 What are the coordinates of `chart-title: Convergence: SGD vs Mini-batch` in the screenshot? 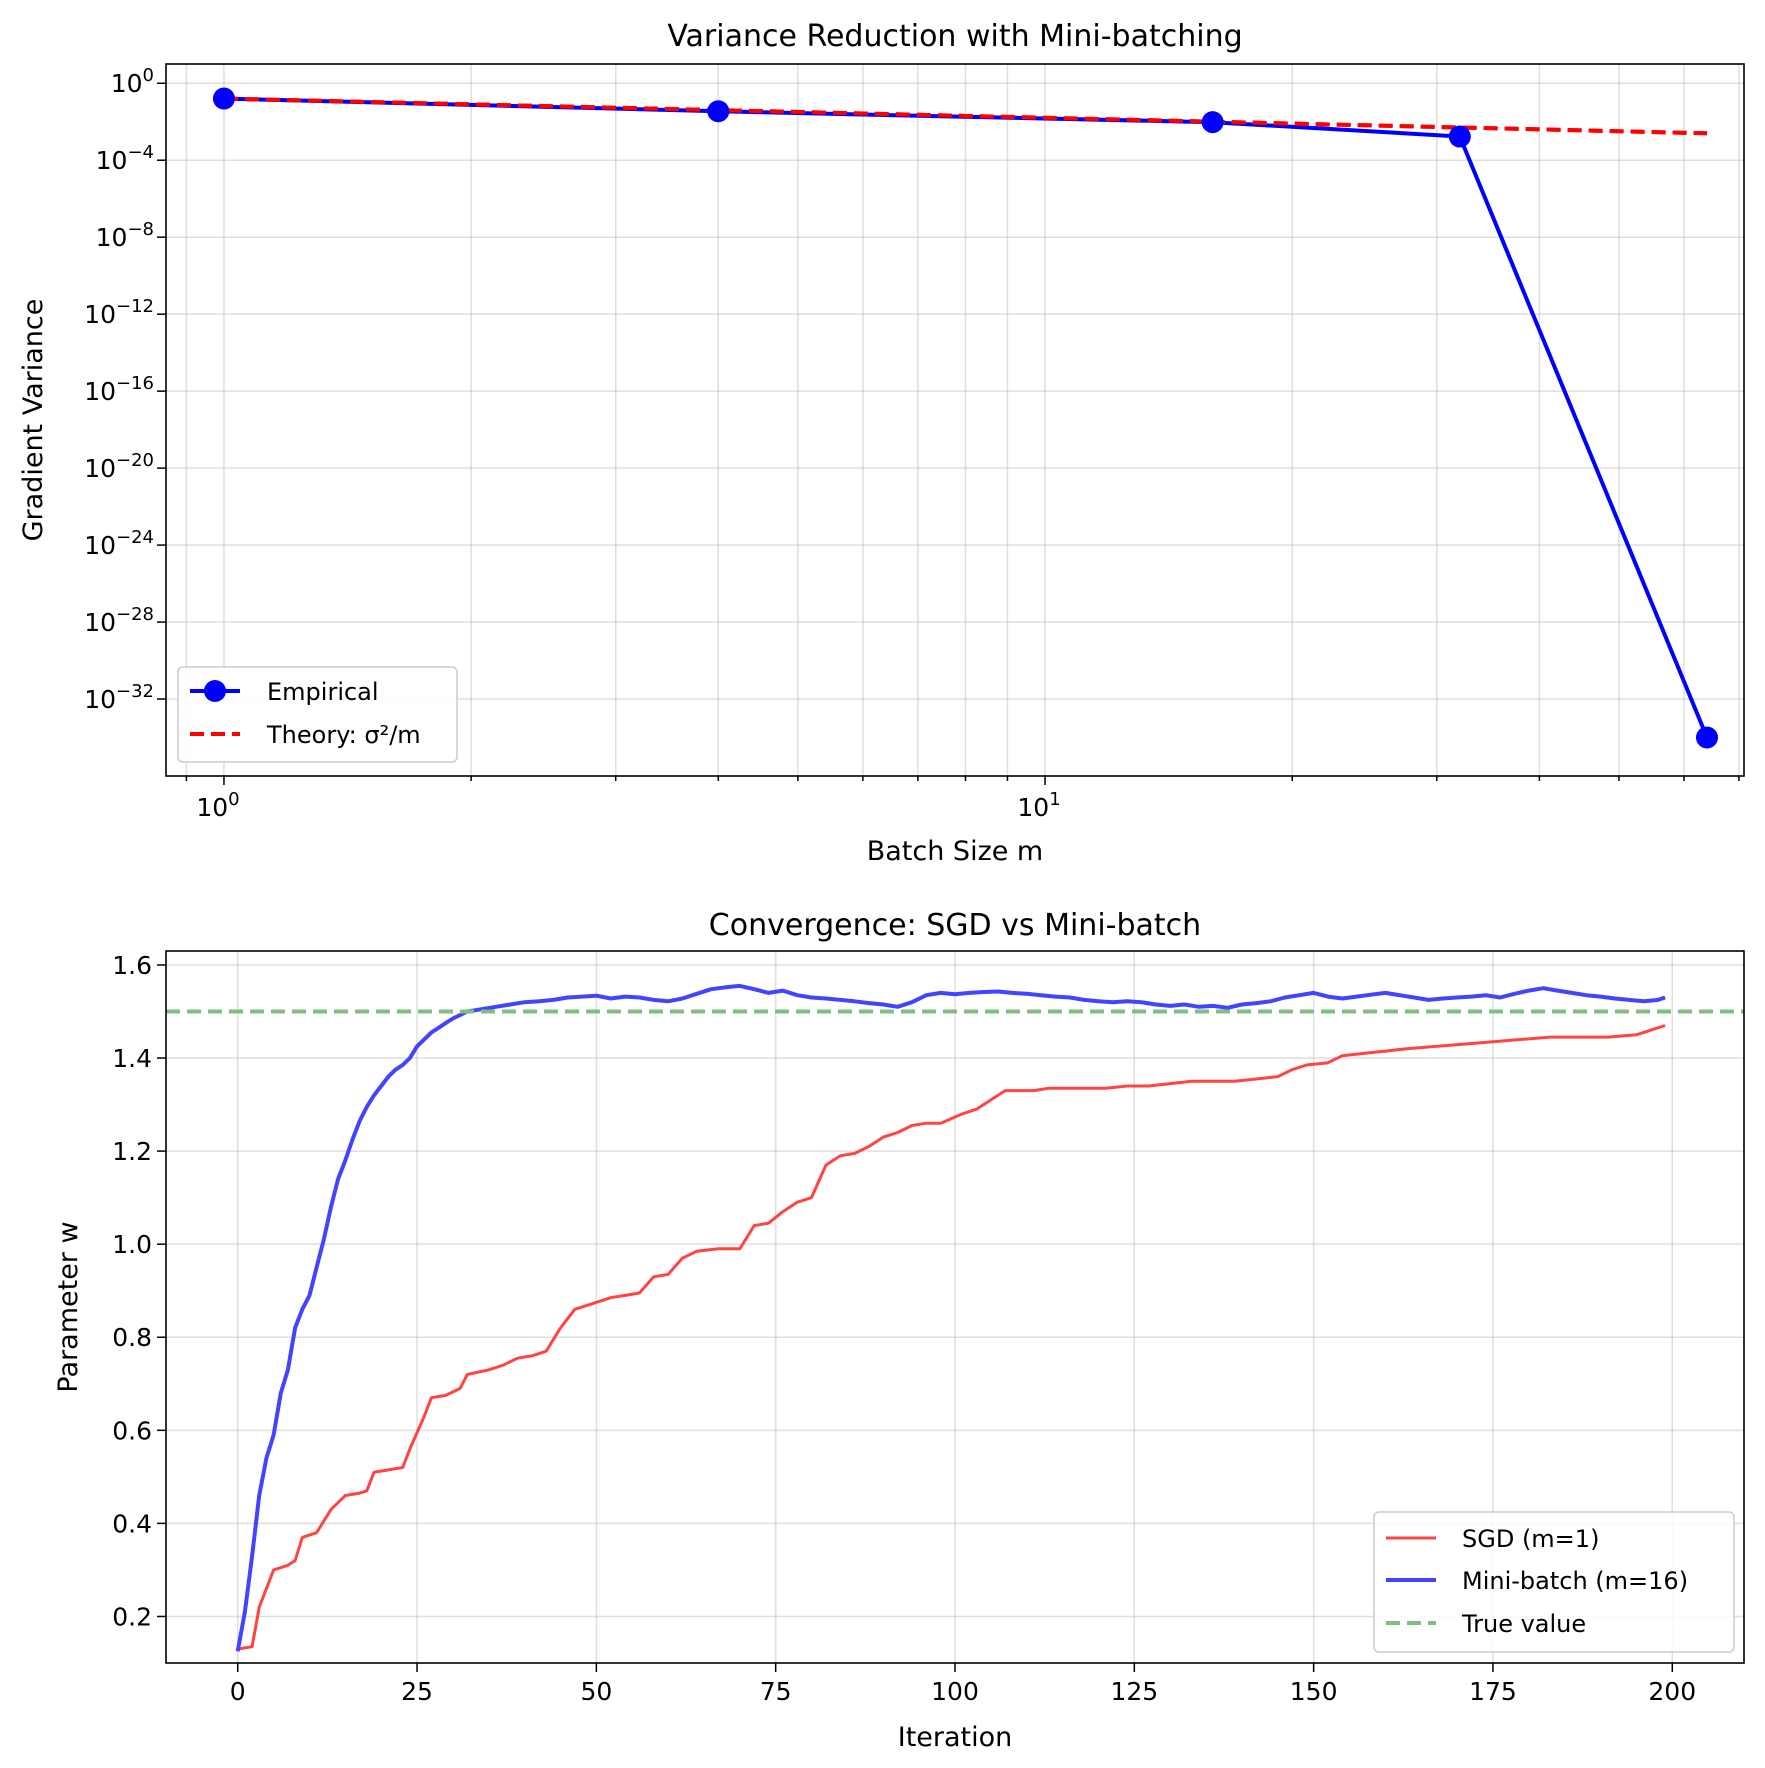 It's located at (955, 925).